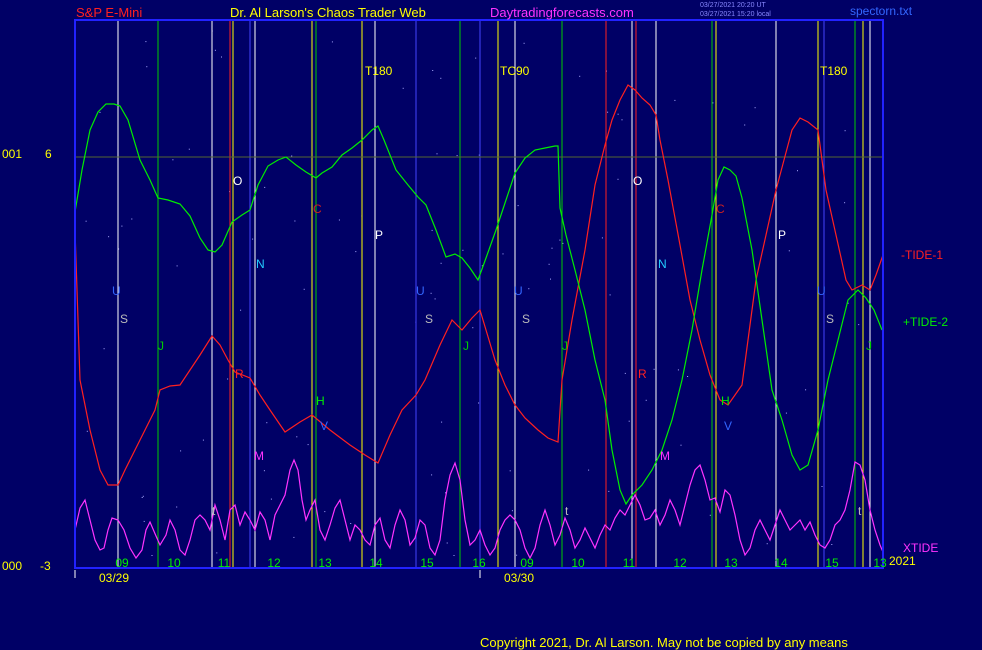  What do you see at coordinates (12, 566) in the screenshot?
I see `left-bottom-code: 000` at bounding box center [12, 566].